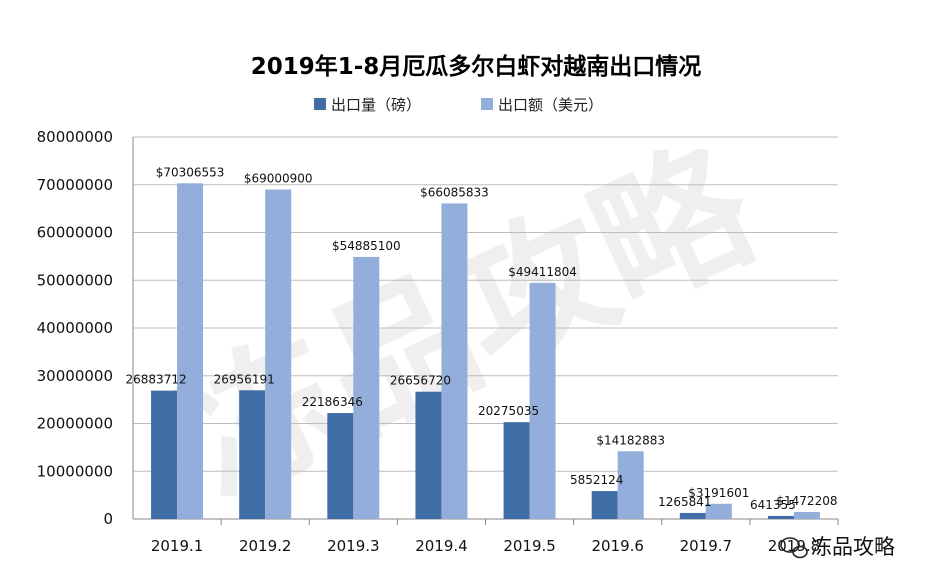 The image size is (936, 588). I want to click on wechat-icon, so click(794, 548).